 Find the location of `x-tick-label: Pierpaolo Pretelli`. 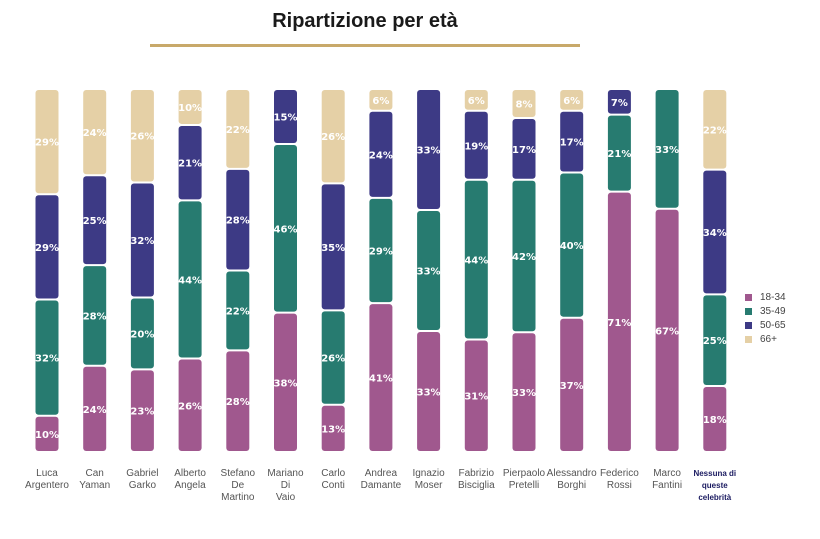

x-tick-label: Pierpaolo Pretelli is located at coordinates (524, 479).